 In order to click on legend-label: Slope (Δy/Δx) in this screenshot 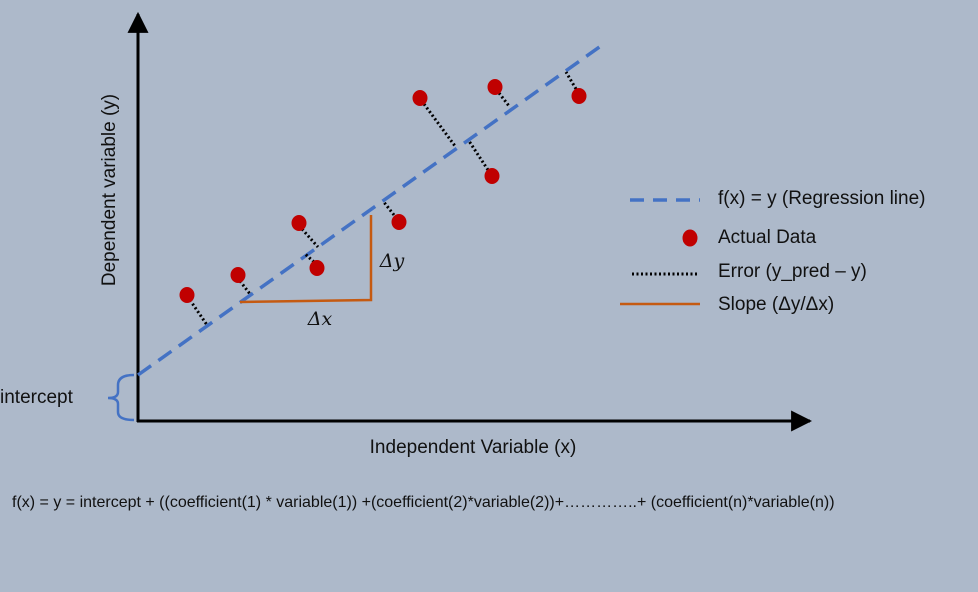, I will do `click(776, 304)`.